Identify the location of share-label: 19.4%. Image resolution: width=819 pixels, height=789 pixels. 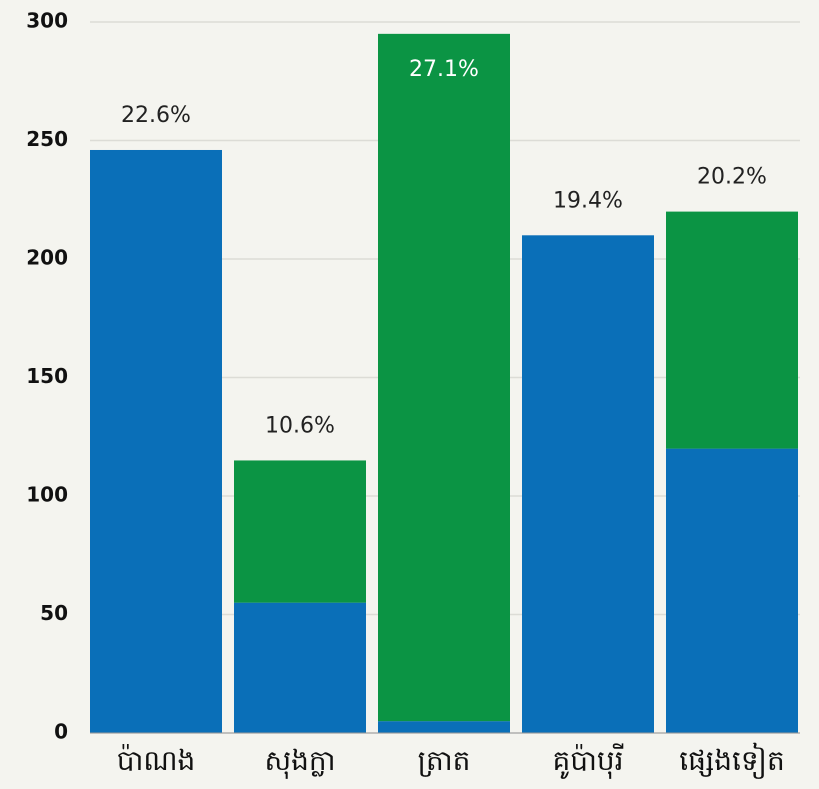
(588, 200).